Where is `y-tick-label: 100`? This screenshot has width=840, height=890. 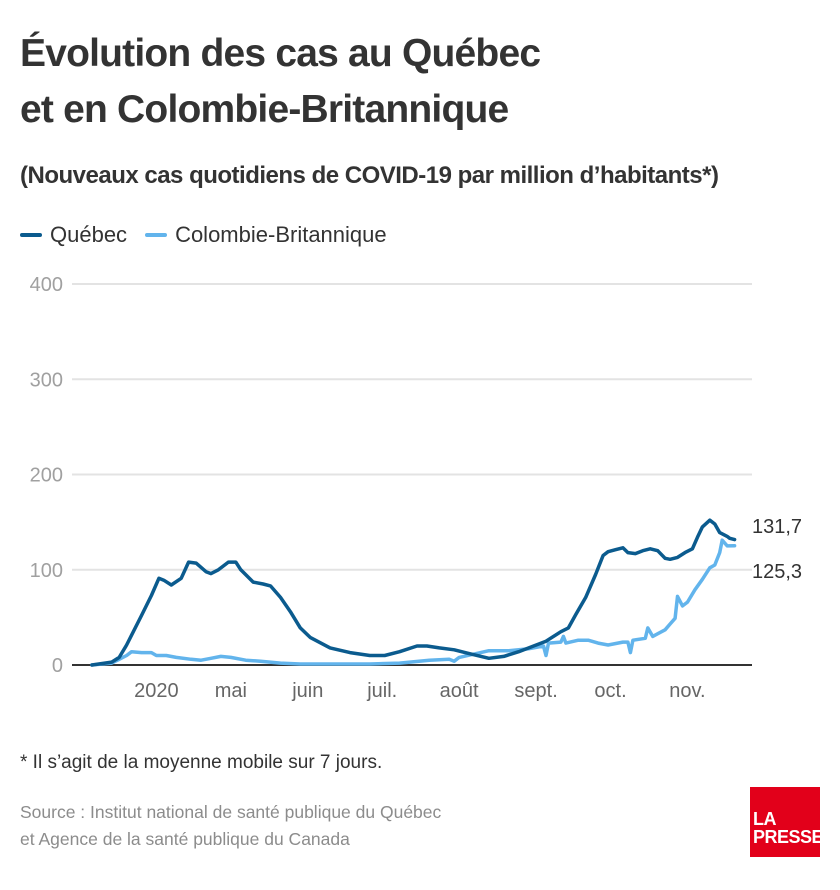 y-tick-label: 100 is located at coordinates (46, 571).